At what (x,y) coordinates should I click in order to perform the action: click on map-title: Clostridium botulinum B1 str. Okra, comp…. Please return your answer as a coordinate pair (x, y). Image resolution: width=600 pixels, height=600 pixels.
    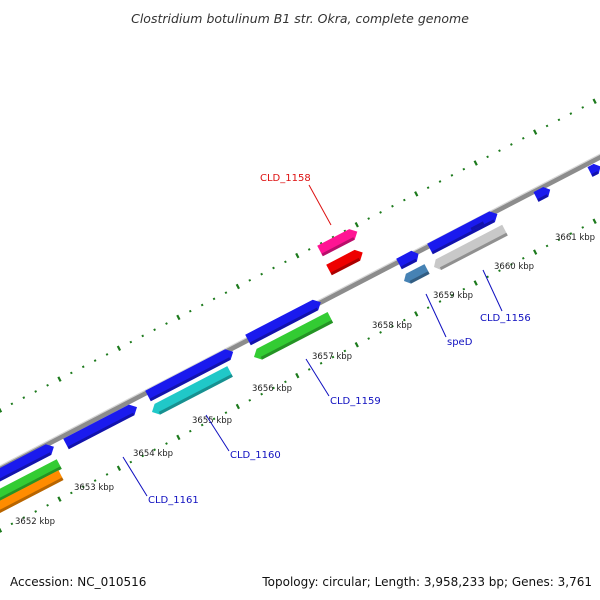
    Looking at the image, I should click on (300, 18).